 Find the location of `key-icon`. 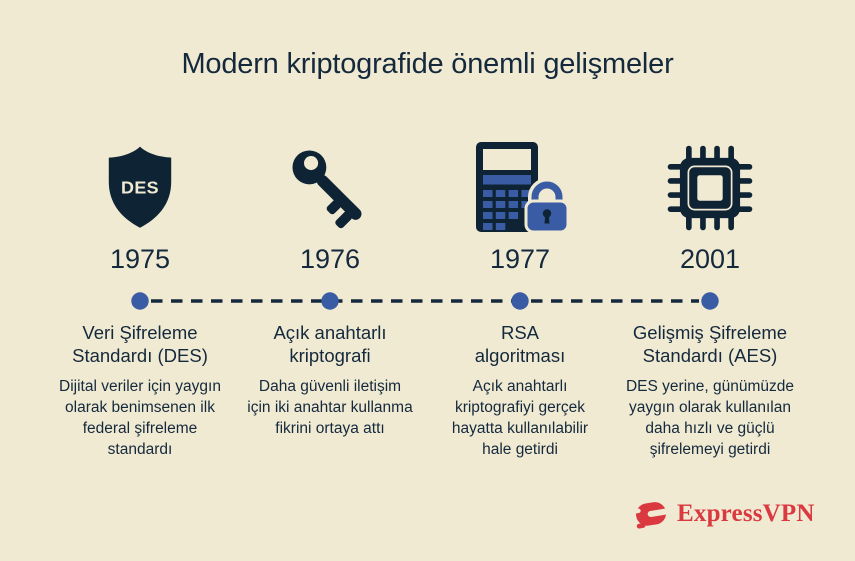

key-icon is located at coordinates (327, 189).